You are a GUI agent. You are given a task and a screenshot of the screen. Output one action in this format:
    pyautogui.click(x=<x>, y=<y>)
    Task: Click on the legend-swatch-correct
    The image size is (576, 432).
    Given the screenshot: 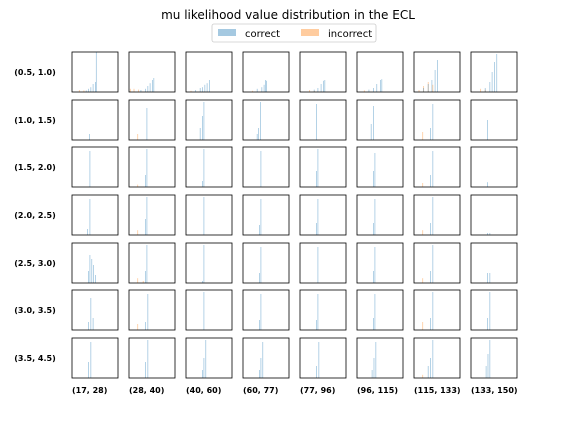 What is the action you would take?
    pyautogui.click(x=227, y=32)
    